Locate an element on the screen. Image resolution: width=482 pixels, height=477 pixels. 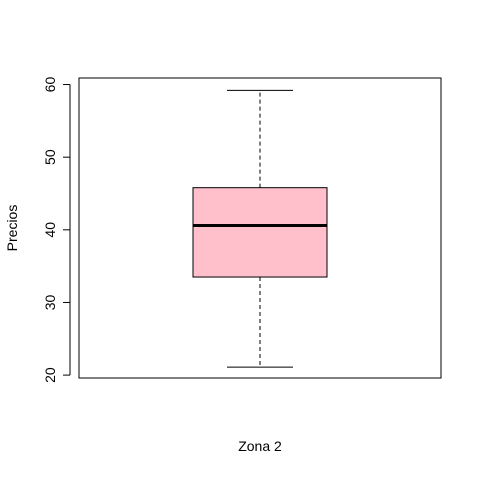
y-tick-label: 50 is located at coordinates (50, 157).